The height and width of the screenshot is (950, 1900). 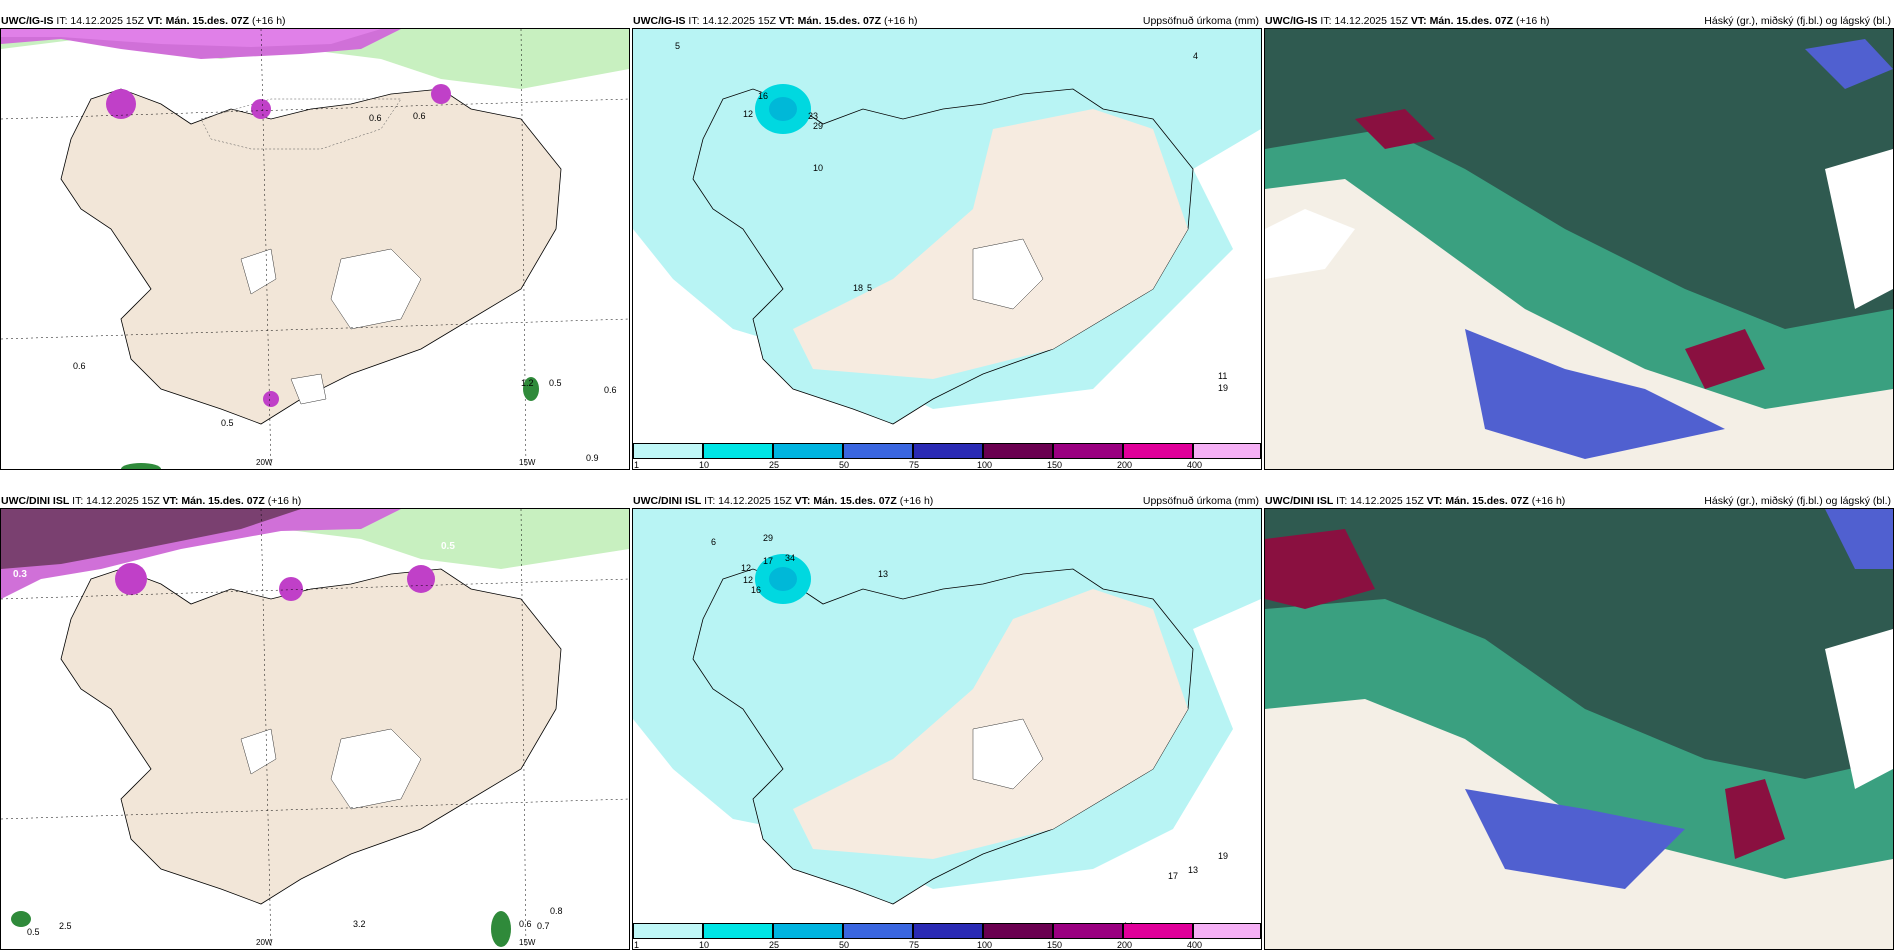 I want to click on wind-value: 1.2, so click(x=527, y=383).